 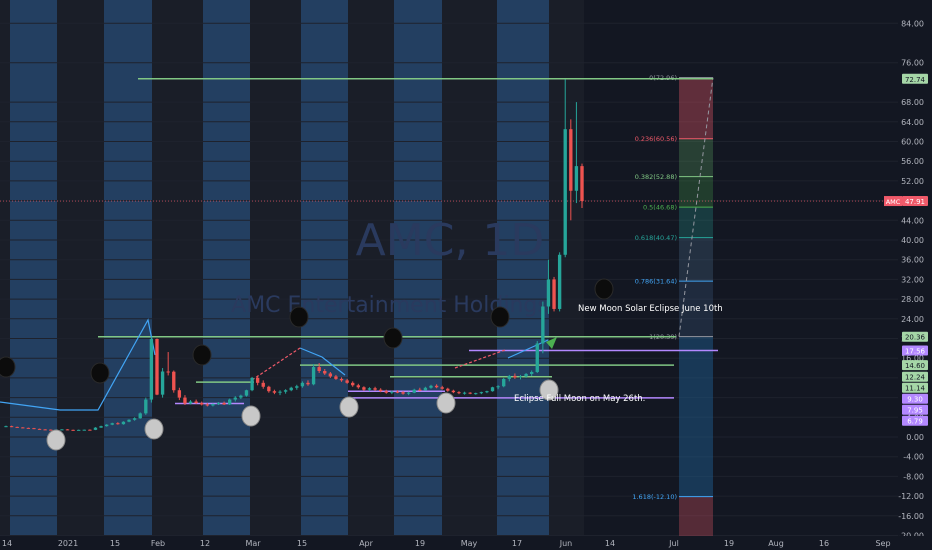 What do you see at coordinates (656, 177) in the screenshot?
I see `fib-level-label: 0.382(52.88)` at bounding box center [656, 177].